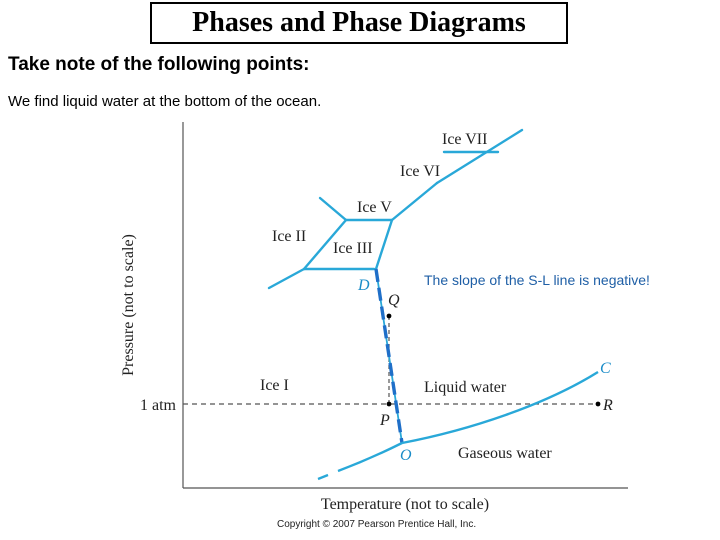  Describe the element at coordinates (363, 285) in the screenshot. I see `label-point-d: D` at that location.